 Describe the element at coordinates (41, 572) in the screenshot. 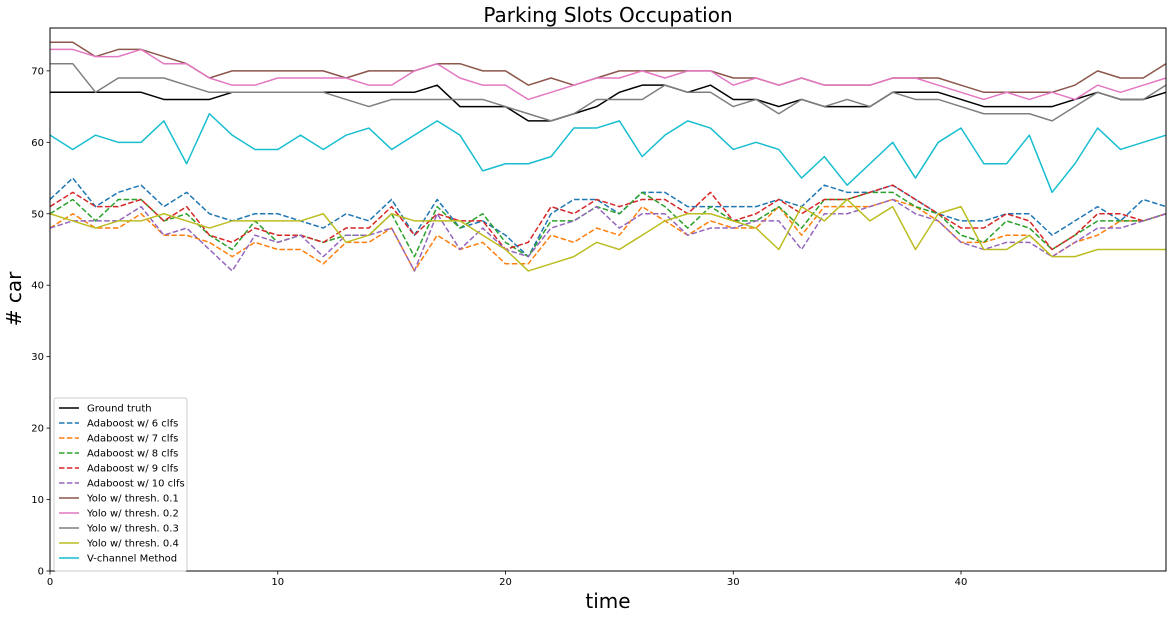

I see `y-tick-label: 0` at that location.